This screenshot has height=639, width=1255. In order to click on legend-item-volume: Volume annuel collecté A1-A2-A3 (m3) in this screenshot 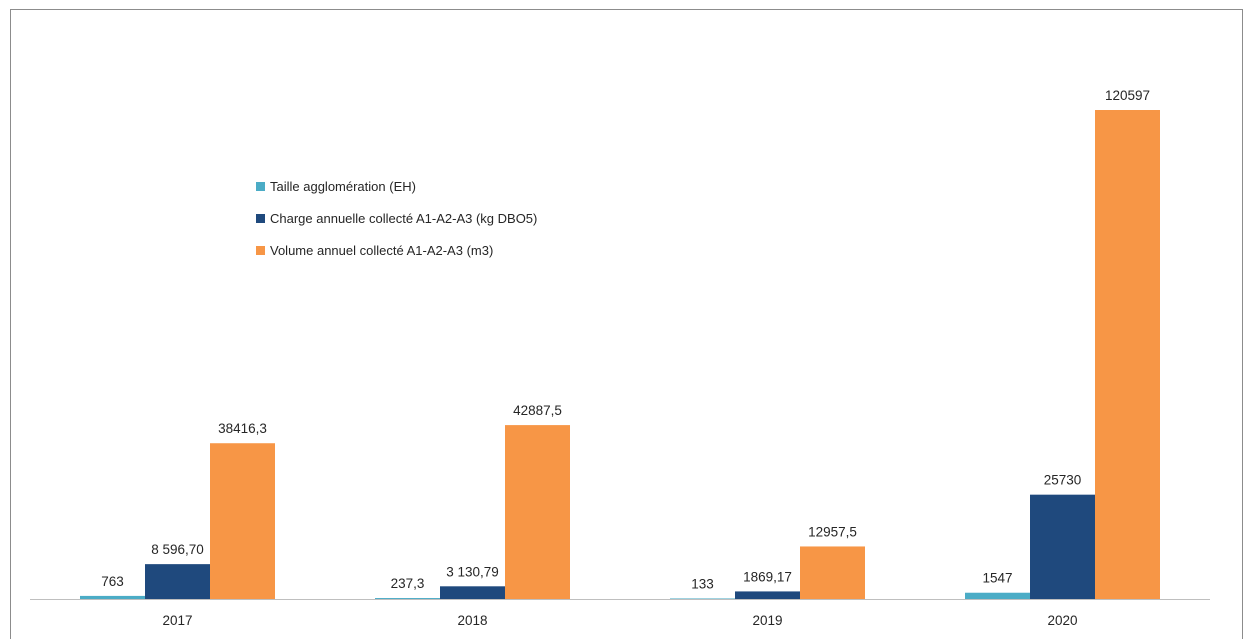, I will do `click(396, 250)`.